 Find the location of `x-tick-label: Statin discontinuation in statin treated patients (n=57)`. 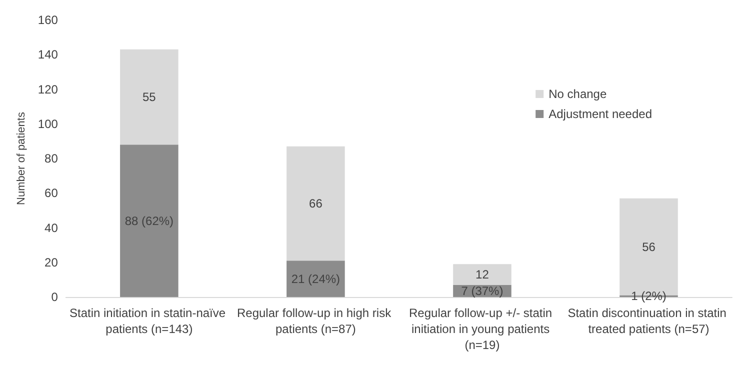

x-tick-label: Statin discontinuation in statin treated patients (n=57) is located at coordinates (649, 321).